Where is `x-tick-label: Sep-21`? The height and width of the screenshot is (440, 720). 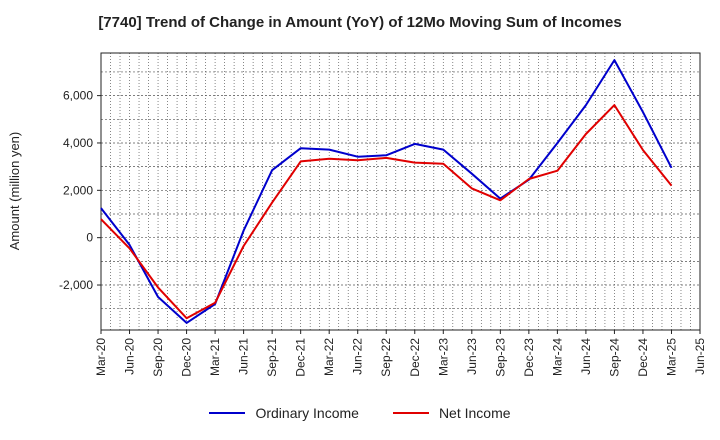
x-tick-label: Sep-21 is located at coordinates (272, 357).